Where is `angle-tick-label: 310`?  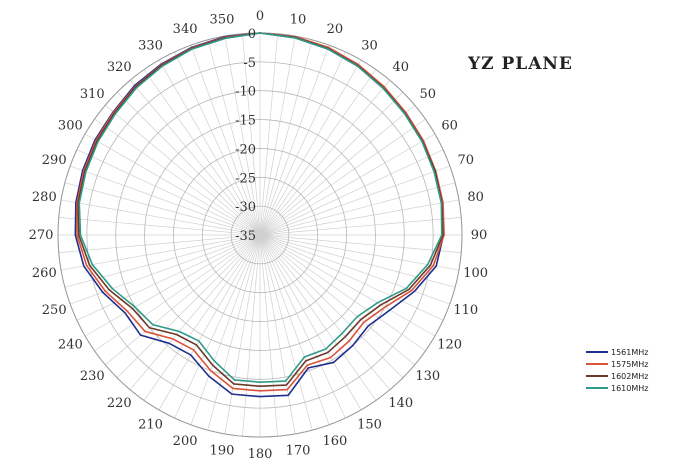
angle-tick-label: 310 is located at coordinates (92, 94).